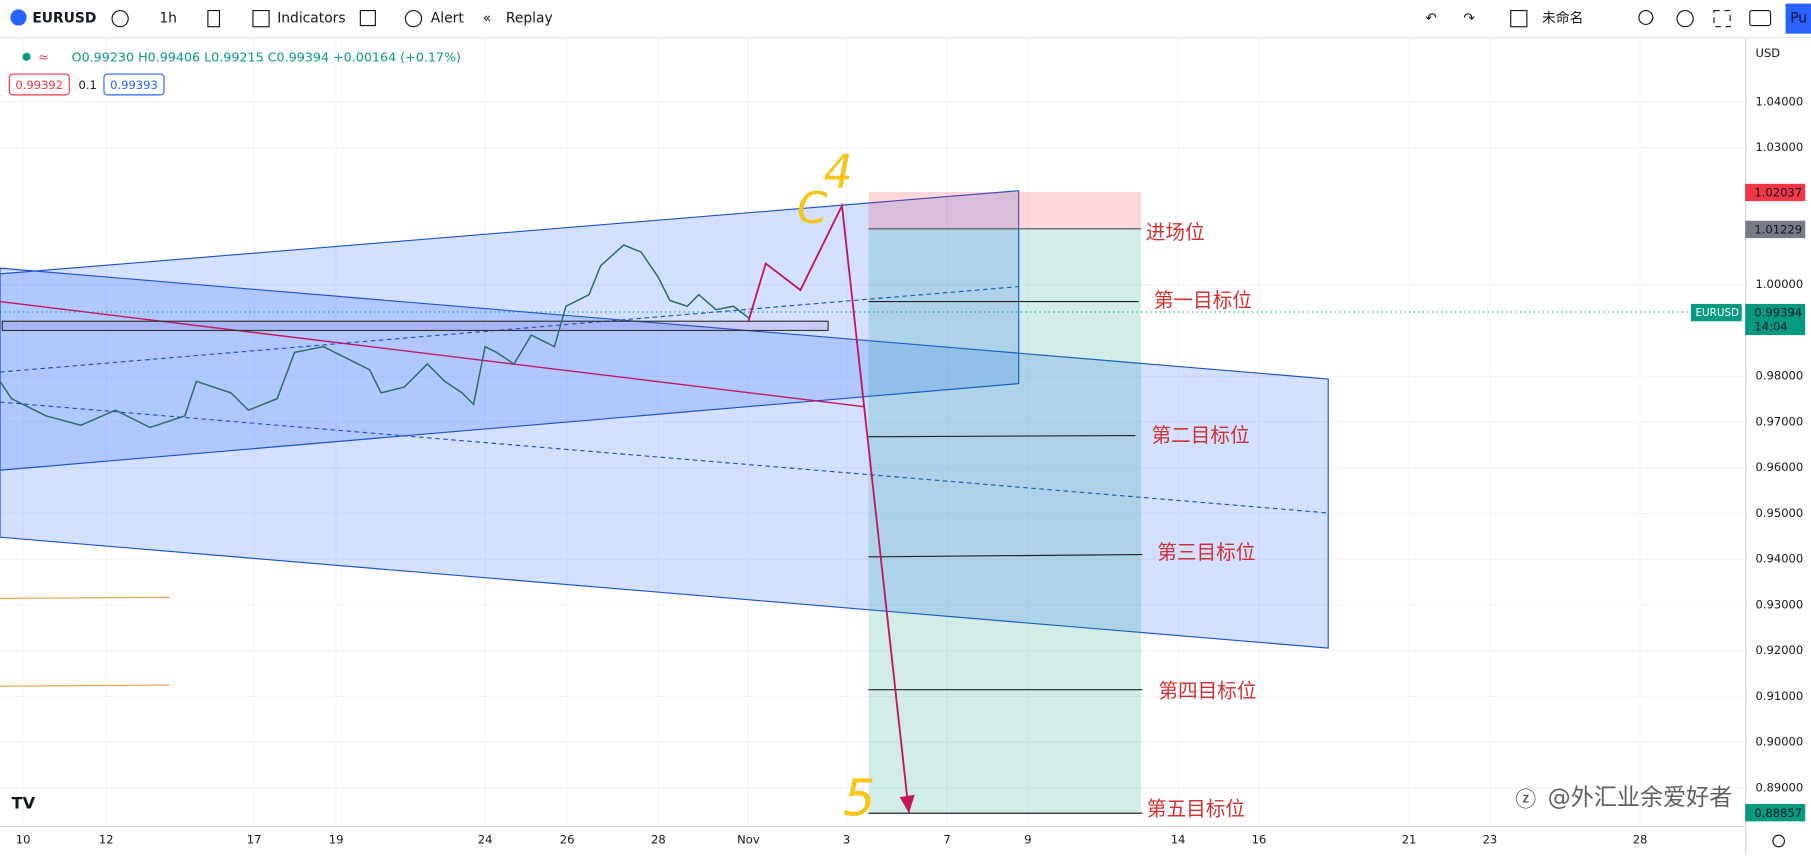  Describe the element at coordinates (1409, 839) in the screenshot. I see `time-label: 21` at that location.